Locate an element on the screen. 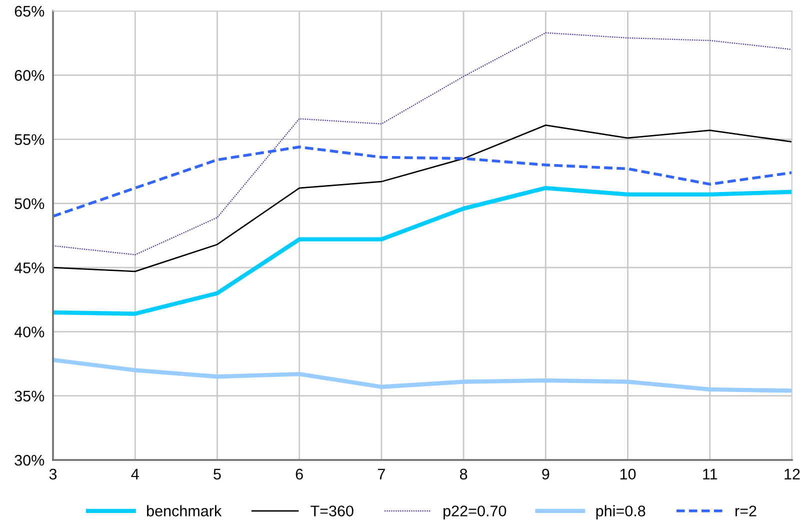 This screenshot has height=525, width=803. legend-label: T=360 is located at coordinates (332, 511).